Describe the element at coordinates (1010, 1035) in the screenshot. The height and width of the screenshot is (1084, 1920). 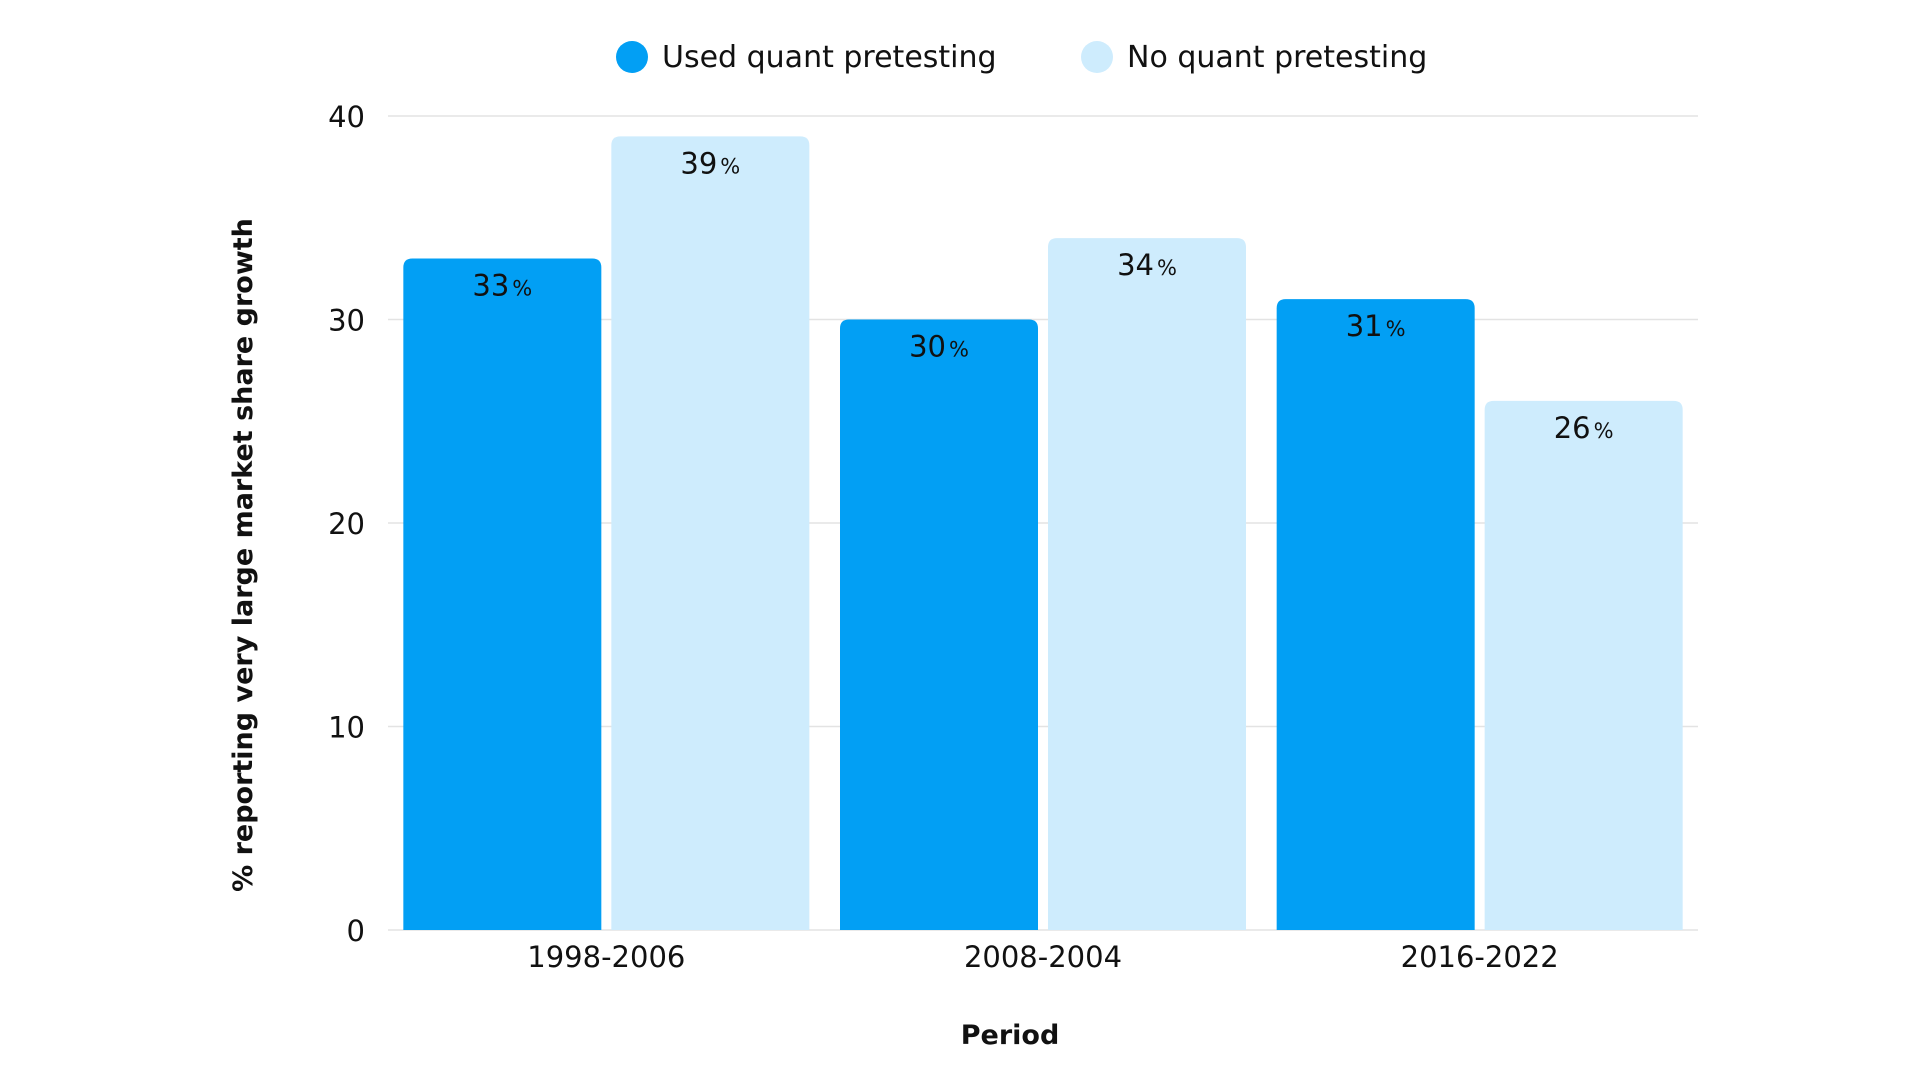
I see `x-axis-title: Period` at that location.